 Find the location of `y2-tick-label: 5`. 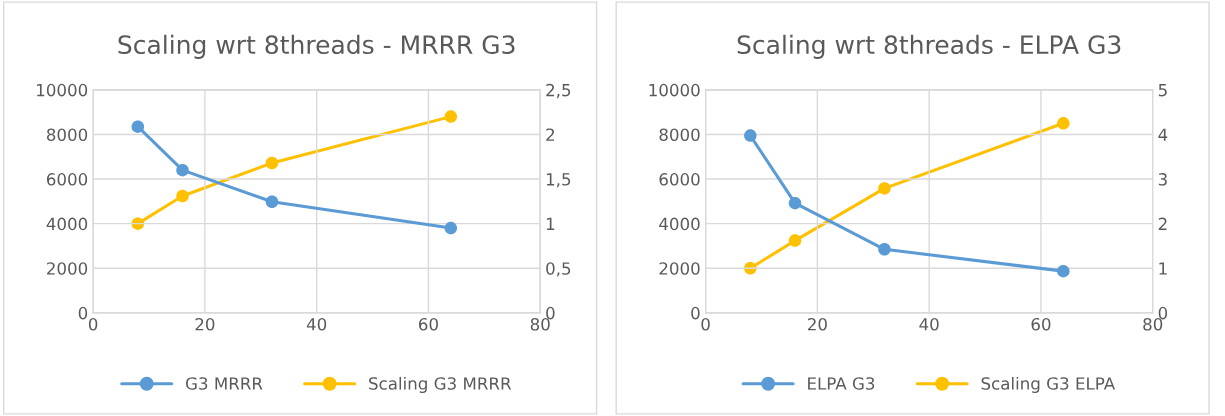

y2-tick-label: 5 is located at coordinates (1162, 90).